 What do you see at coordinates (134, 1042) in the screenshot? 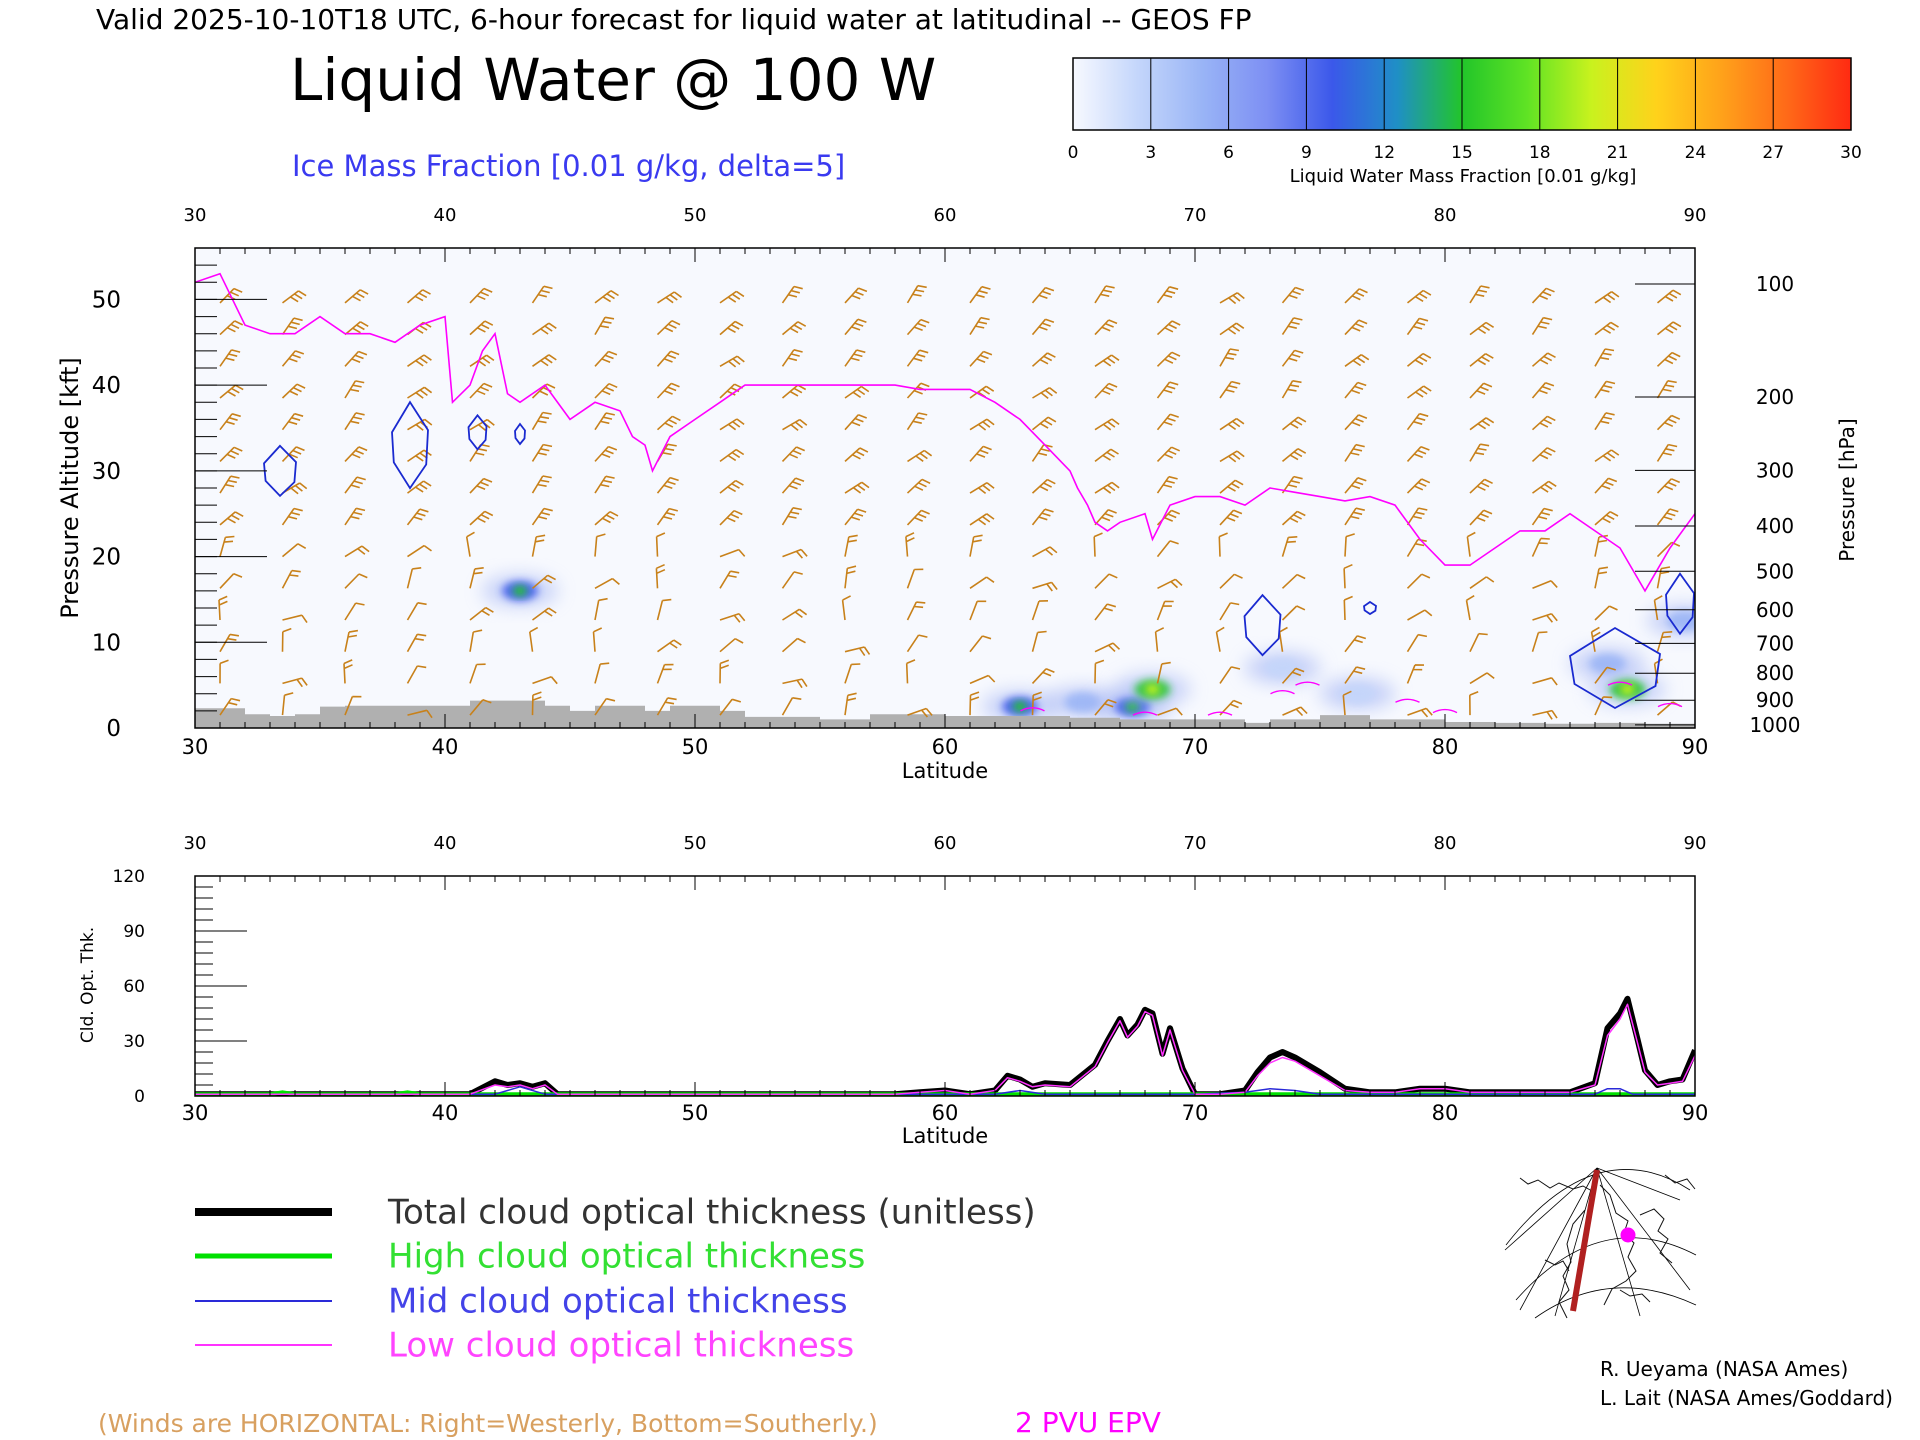
I see `y-tick-label: 30` at bounding box center [134, 1042].